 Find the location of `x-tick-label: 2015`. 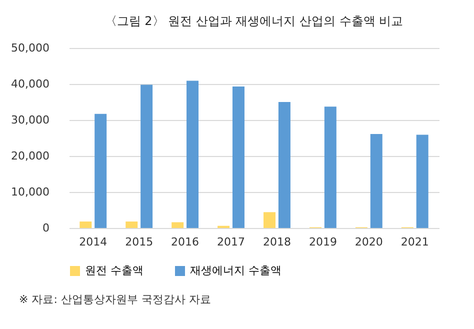

x-tick-label: 2015 is located at coordinates (139, 242).